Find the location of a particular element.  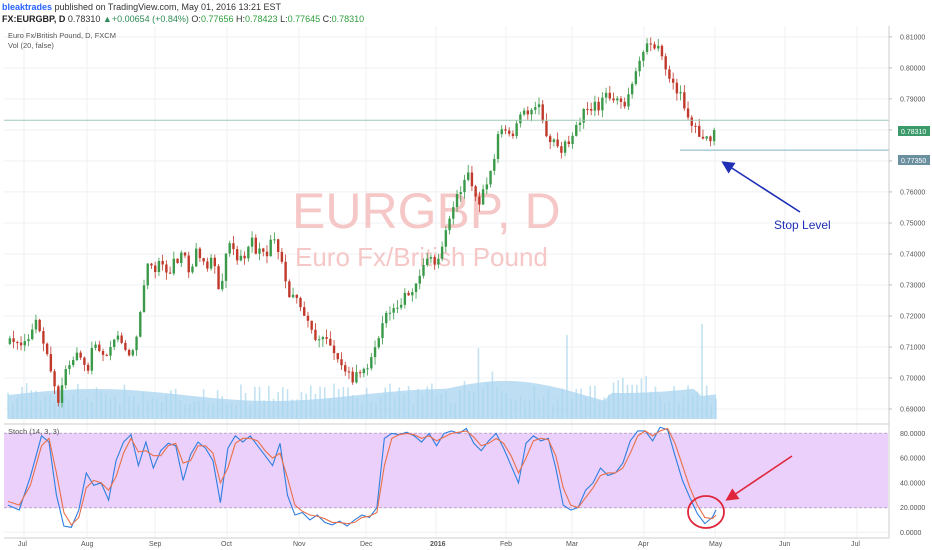

stoch-axis-label: 20.0000 is located at coordinates (912, 508).